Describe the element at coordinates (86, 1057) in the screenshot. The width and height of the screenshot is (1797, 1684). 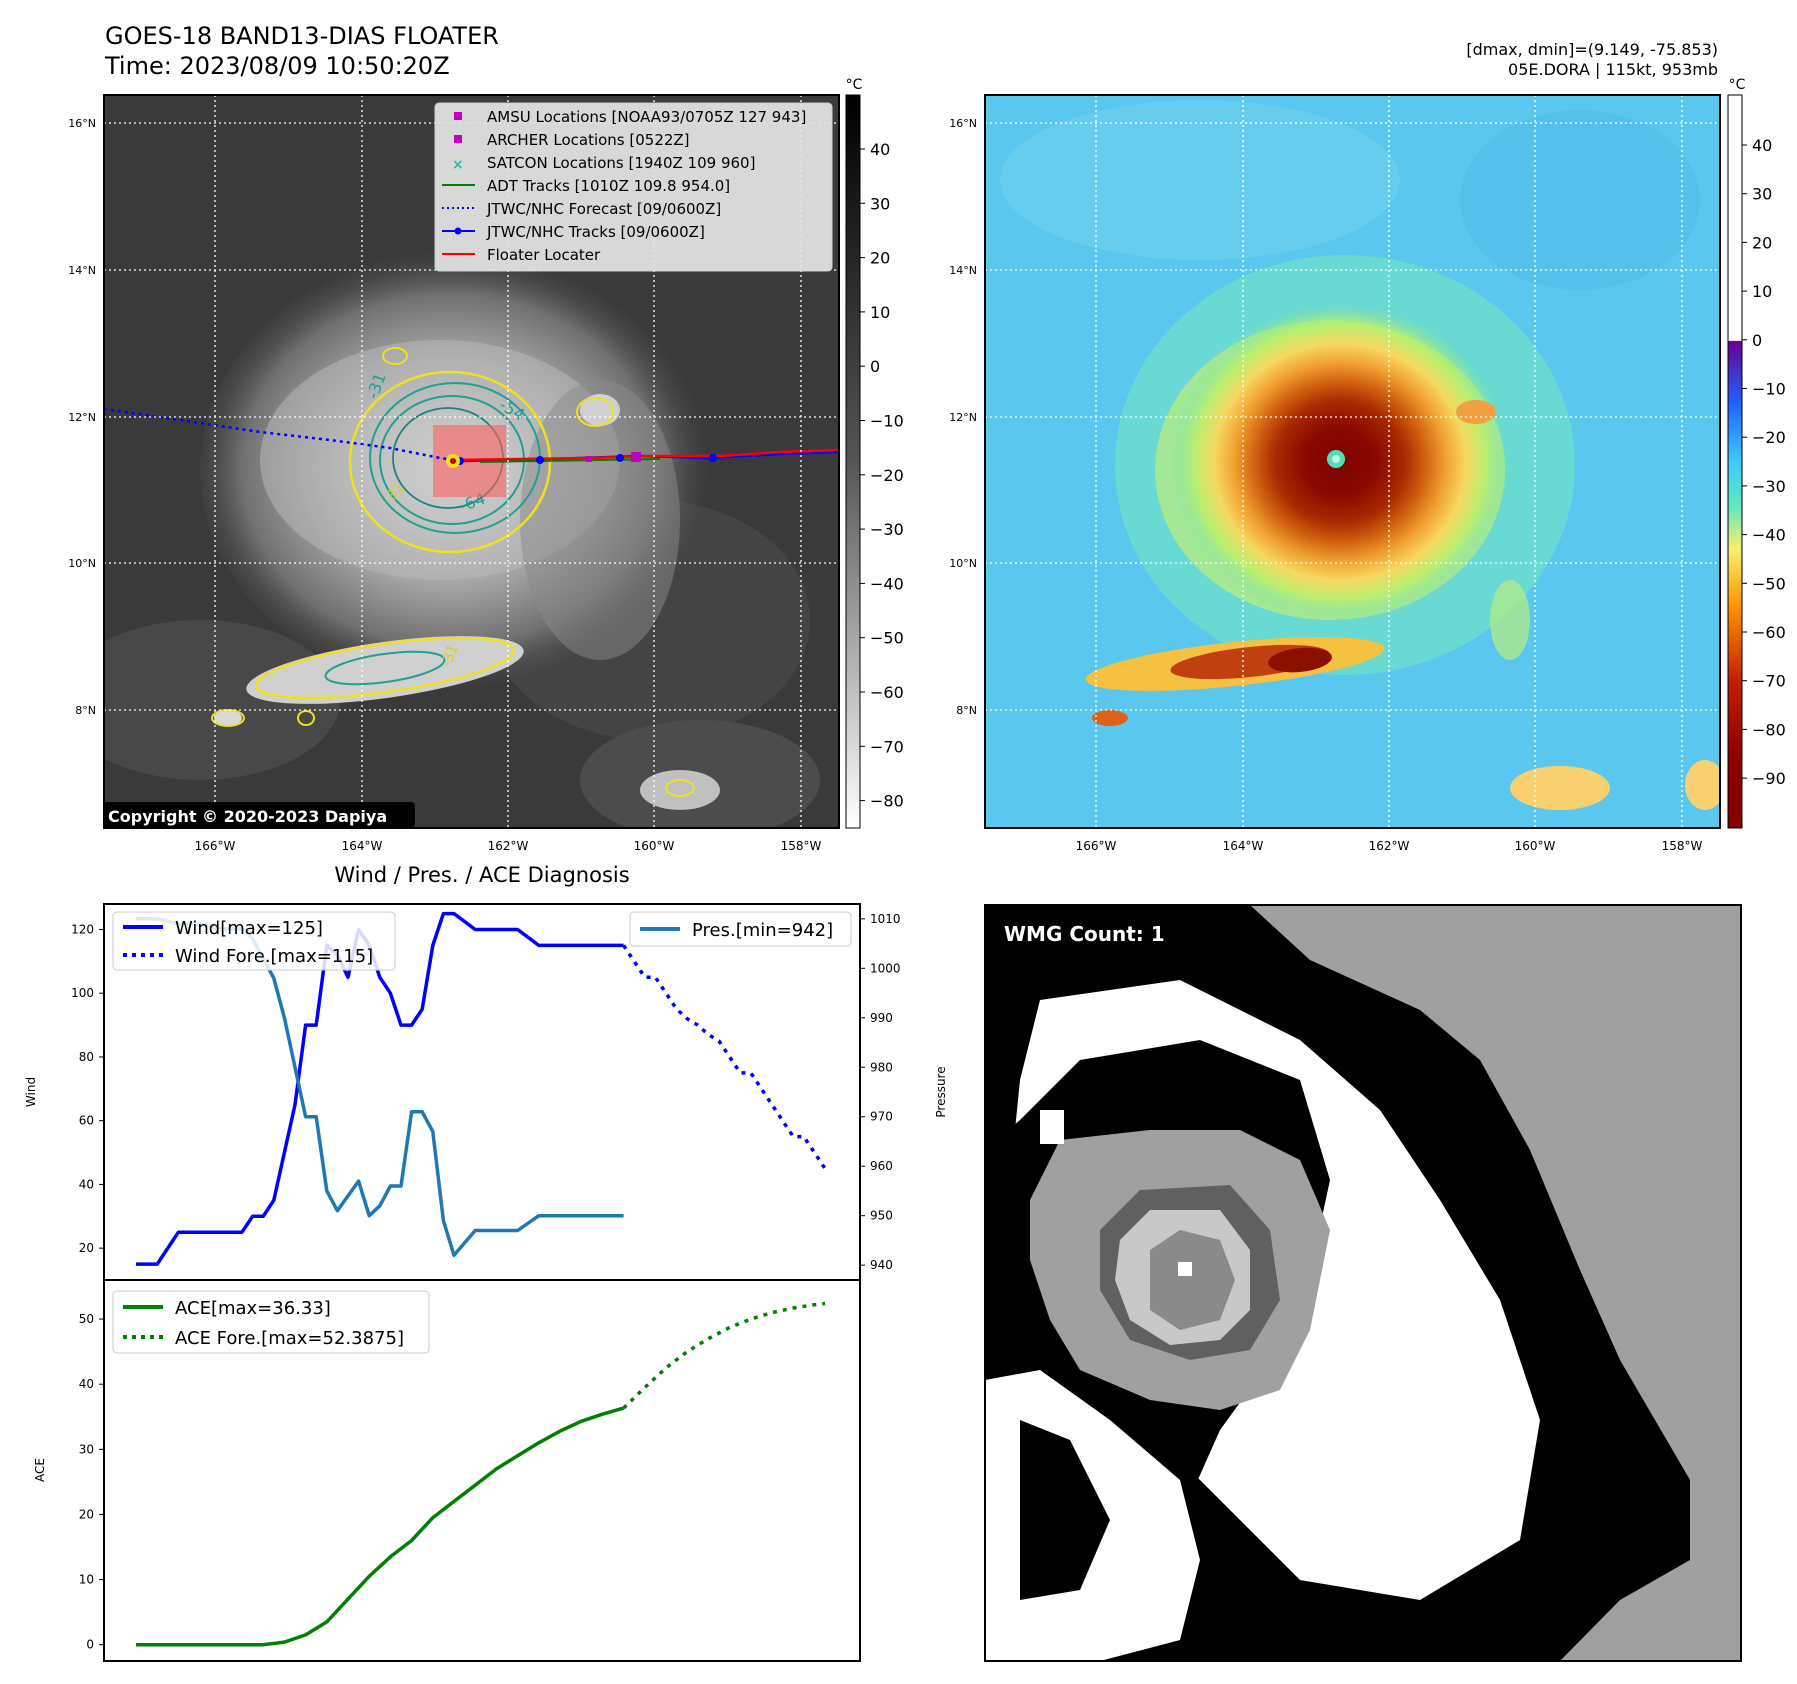
I see `axis-tick-label: 80` at that location.